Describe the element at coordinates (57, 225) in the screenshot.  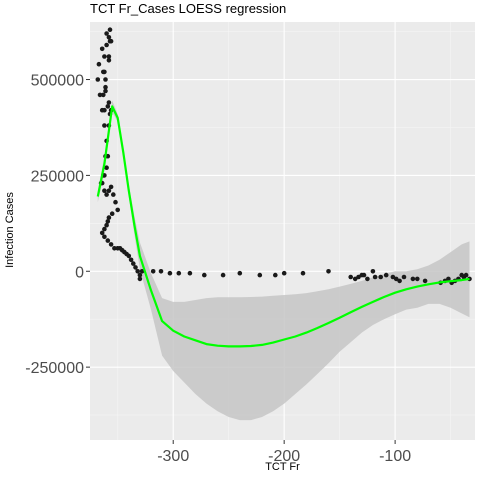
I see `y-axis-ticks: 500000 250000 0 -250000` at that location.